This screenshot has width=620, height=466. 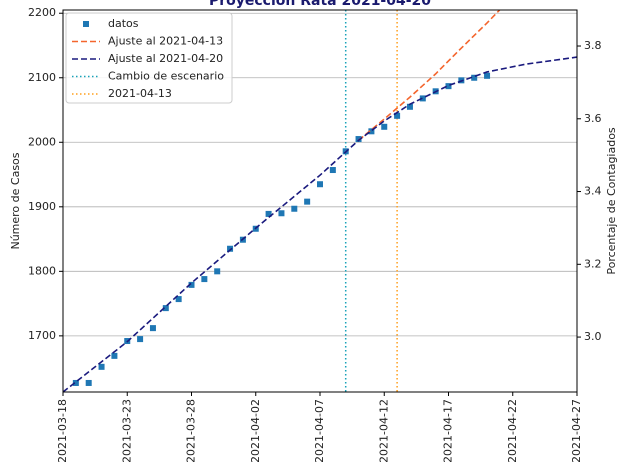 What do you see at coordinates (15, 200) in the screenshot?
I see `y-axis-label: Número de Casos` at bounding box center [15, 200].